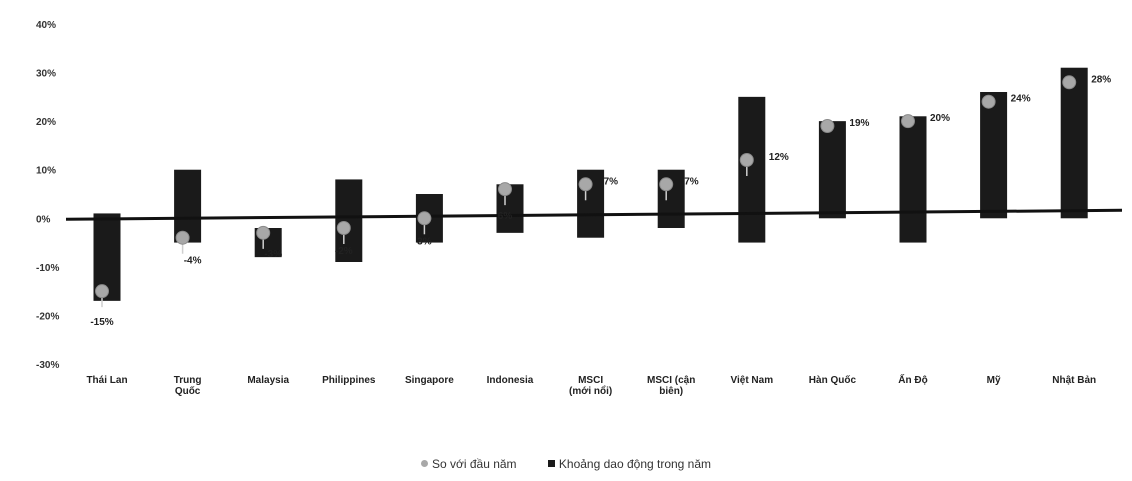  I want to click on y-tick-label: -20%, so click(47, 316).